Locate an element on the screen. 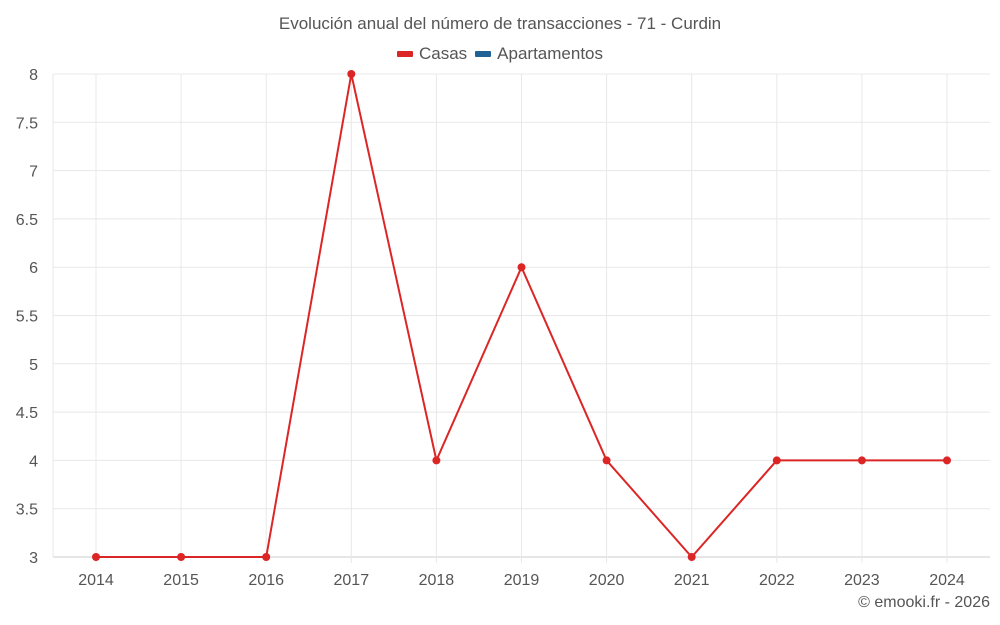 Image resolution: width=1000 pixels, height=625 pixels. y-tick-label: 4 is located at coordinates (33, 461).